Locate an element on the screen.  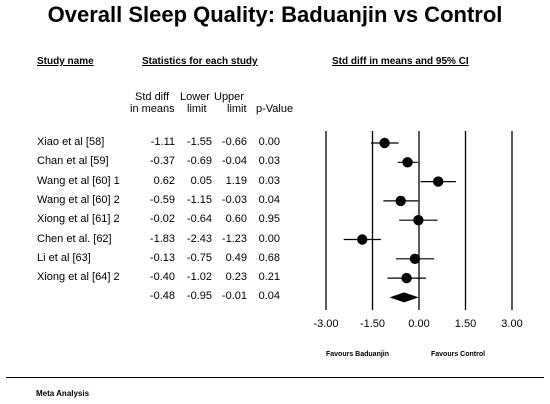
study-smd-value: -0.02 is located at coordinates (162, 219).